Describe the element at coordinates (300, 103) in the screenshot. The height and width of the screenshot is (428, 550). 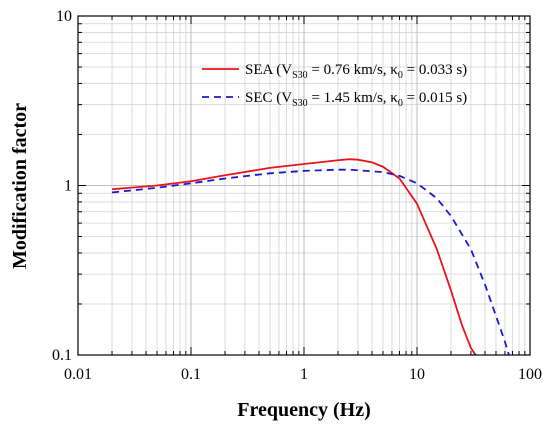
I see `legend-sec-sub1: S30` at that location.